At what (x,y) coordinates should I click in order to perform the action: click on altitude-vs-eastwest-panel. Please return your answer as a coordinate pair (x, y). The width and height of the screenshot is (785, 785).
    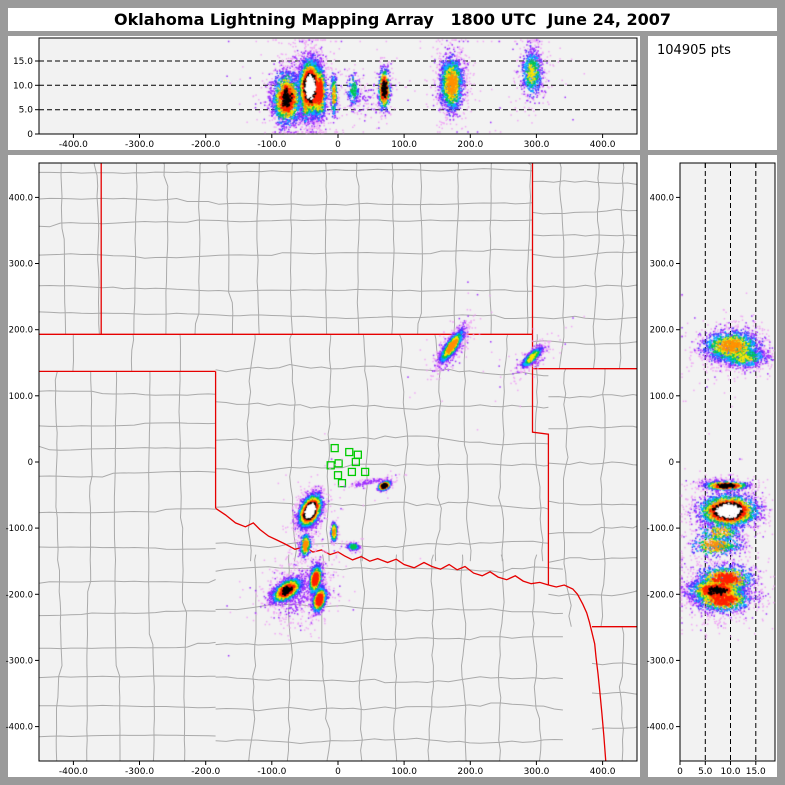
    Looking at the image, I should click on (324, 93).